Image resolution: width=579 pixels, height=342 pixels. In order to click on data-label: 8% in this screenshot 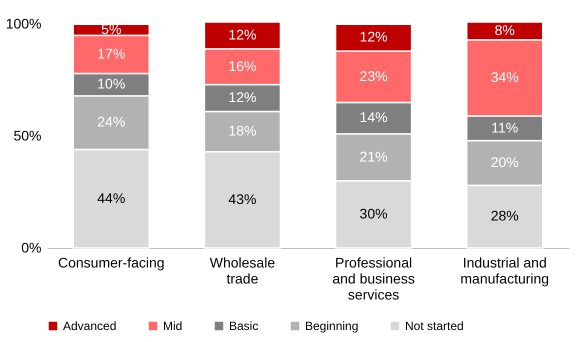, I will do `click(504, 30)`.